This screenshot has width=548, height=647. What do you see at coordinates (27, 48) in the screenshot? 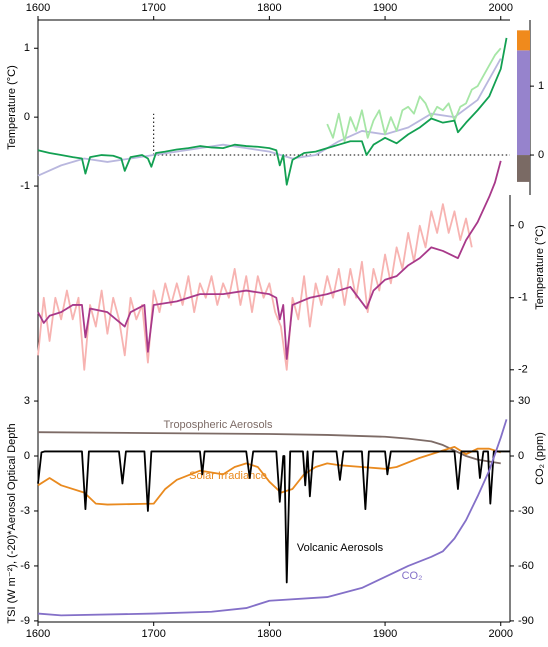
I see `y-tick-label: 1` at bounding box center [27, 48].